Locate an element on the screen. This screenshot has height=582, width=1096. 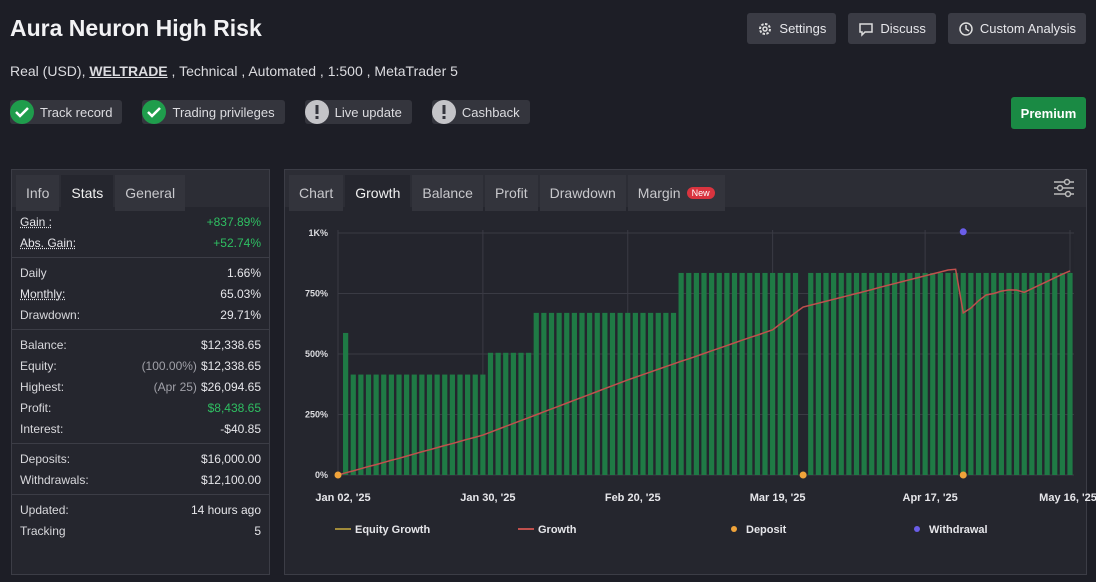
legend-label: Deposit is located at coordinates (766, 530).